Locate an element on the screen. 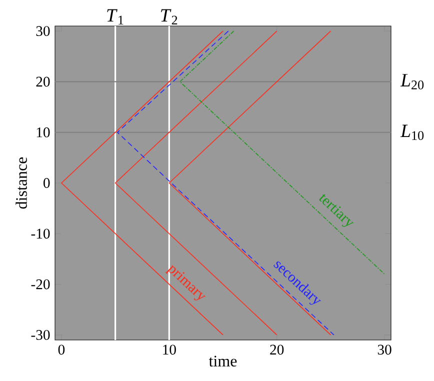  ref-line-label: L$_{20}$ is located at coordinates (412, 82).